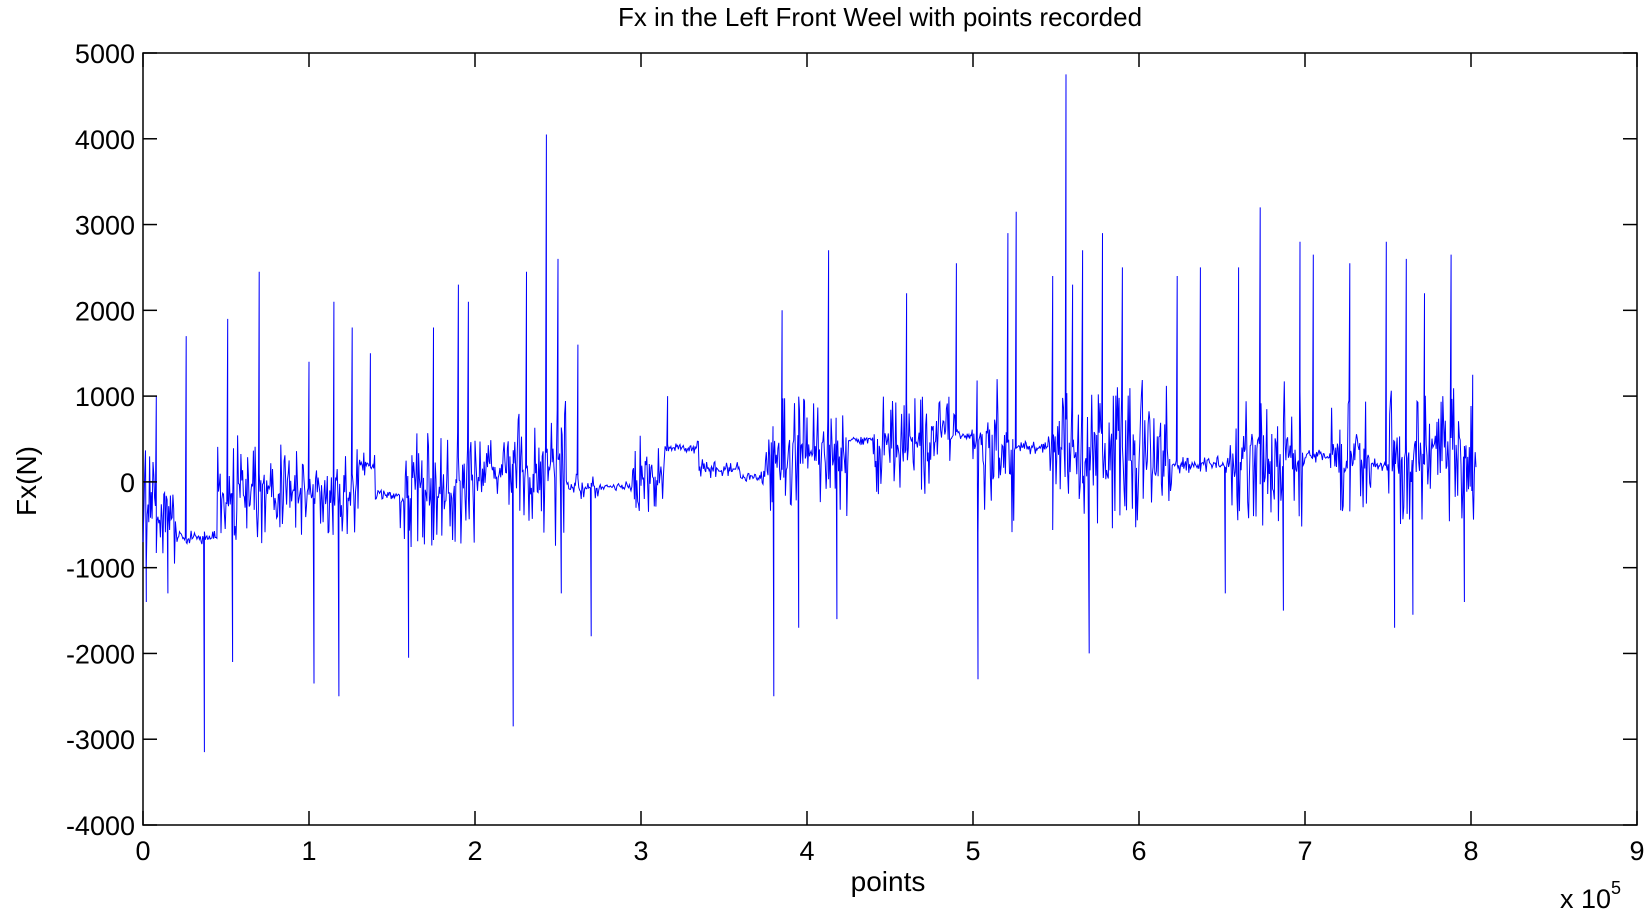 The image size is (1649, 919). What do you see at coordinates (308, 851) in the screenshot?
I see `x-tick-label: 1` at bounding box center [308, 851].